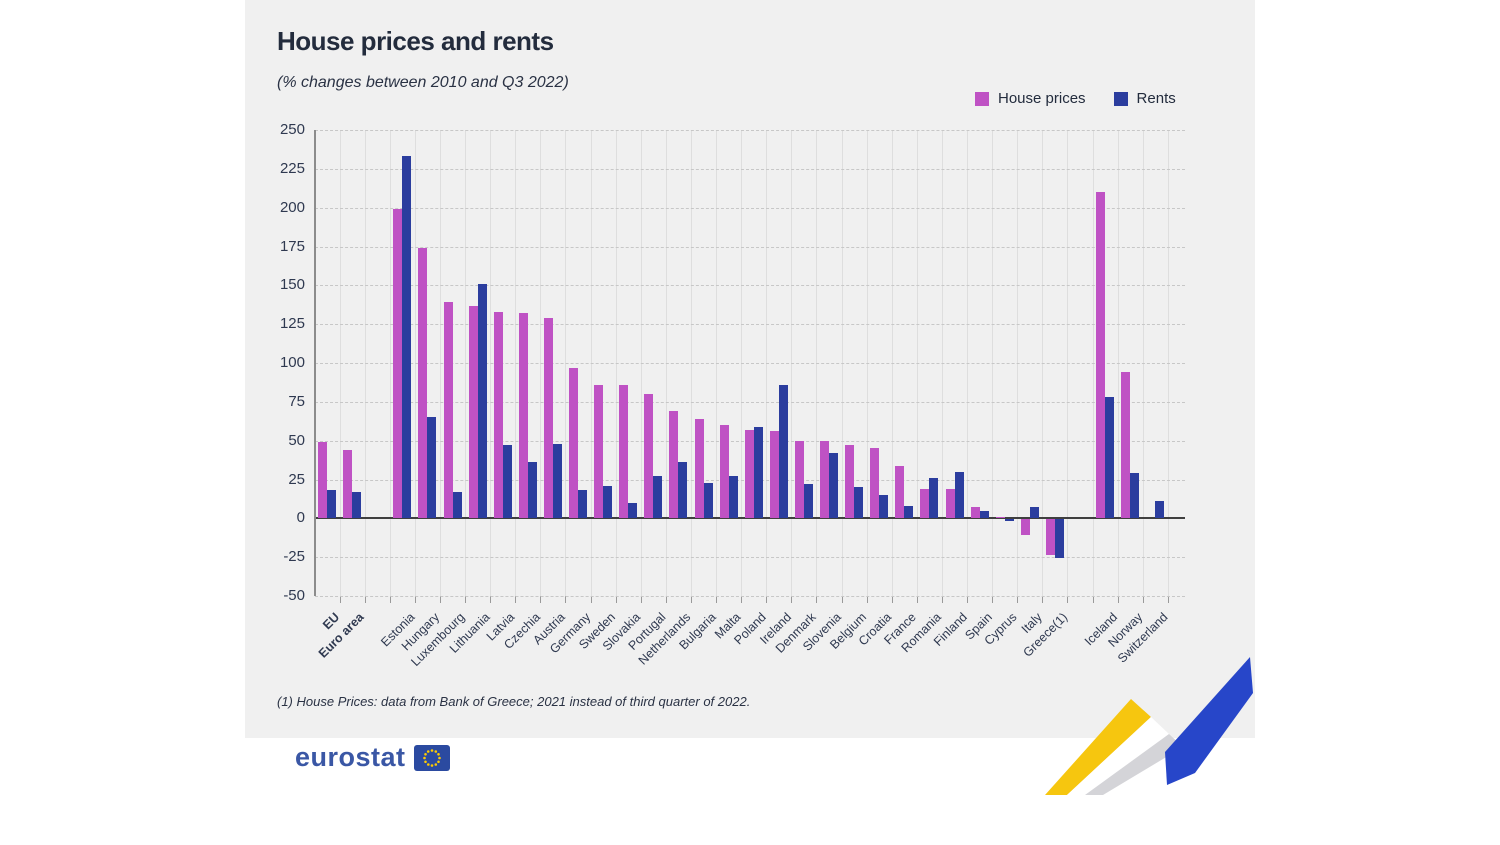 This screenshot has height=845, width=1500. I want to click on y-axis-label: -50, so click(294, 595).